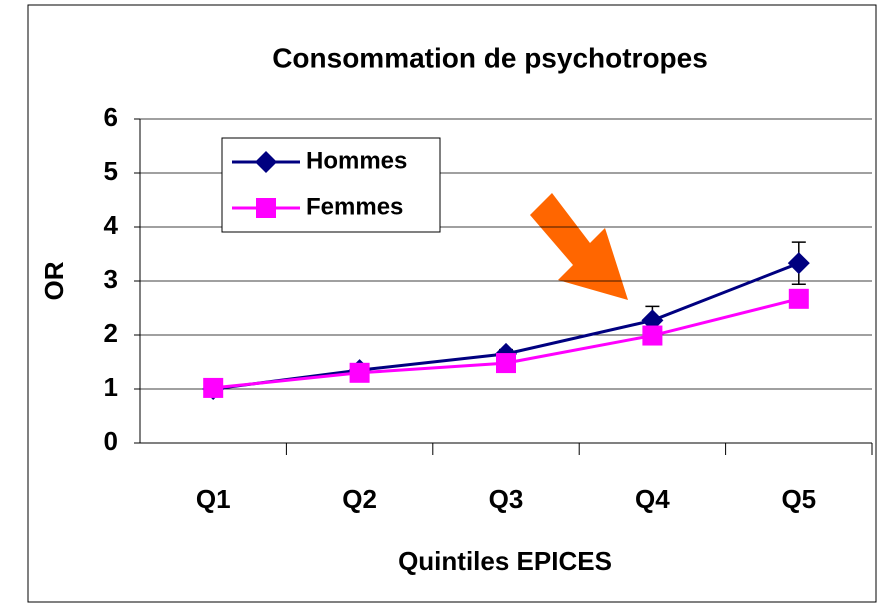  I want to click on y-tick-label: 0, so click(111, 441).